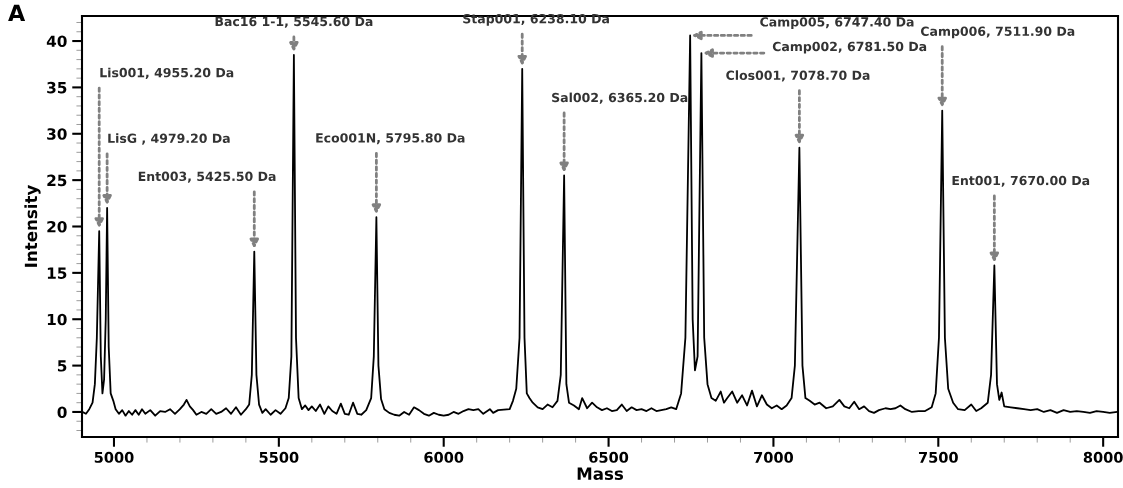 The height and width of the screenshot is (488, 1123). Describe the element at coordinates (1021, 181) in the screenshot. I see `annotation: Ent001, 7670.00 Da` at that location.